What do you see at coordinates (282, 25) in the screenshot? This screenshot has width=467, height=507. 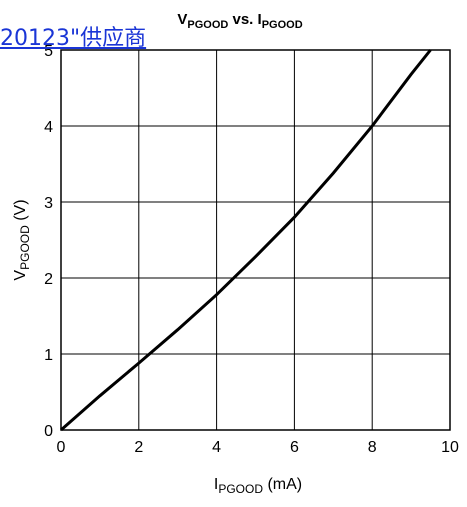 I see `title-i-sub: PGOOD` at bounding box center [282, 25].